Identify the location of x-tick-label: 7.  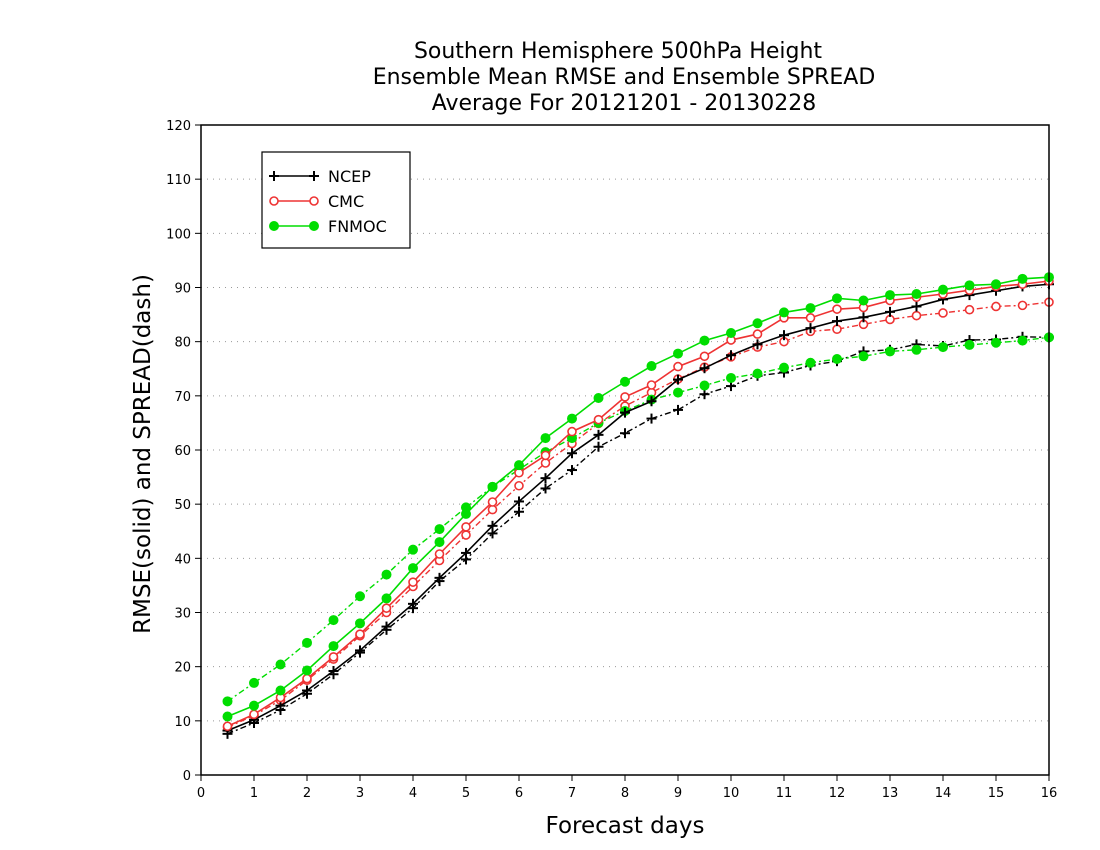
(572, 793).